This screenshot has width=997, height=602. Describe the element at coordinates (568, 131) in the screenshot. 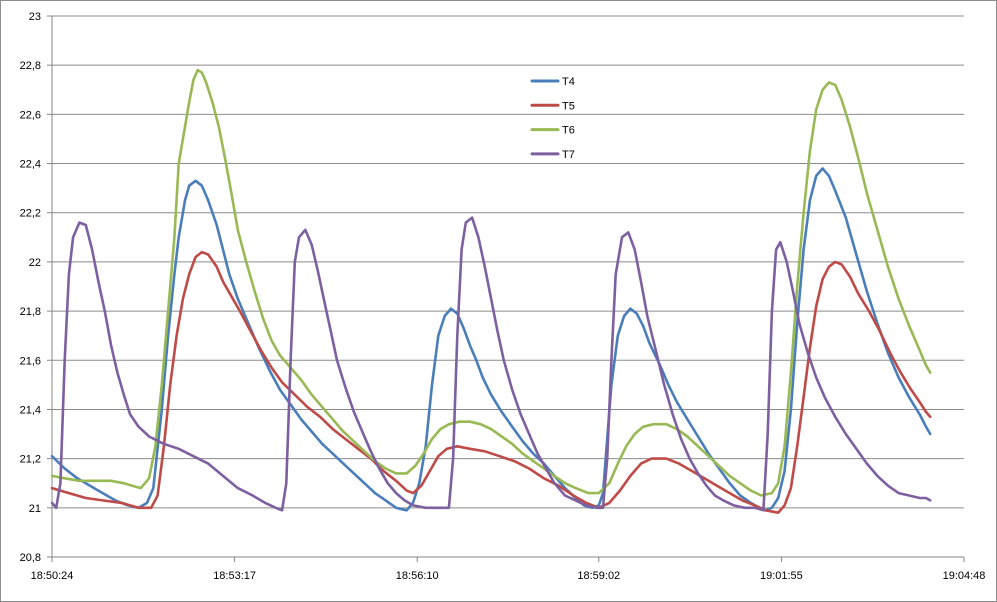

I see `legend-label-t6: T6` at that location.